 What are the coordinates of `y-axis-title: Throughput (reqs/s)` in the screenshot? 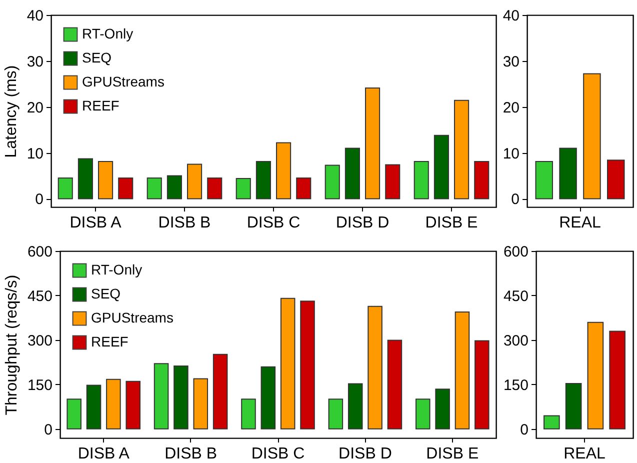 It's located at (11, 345).